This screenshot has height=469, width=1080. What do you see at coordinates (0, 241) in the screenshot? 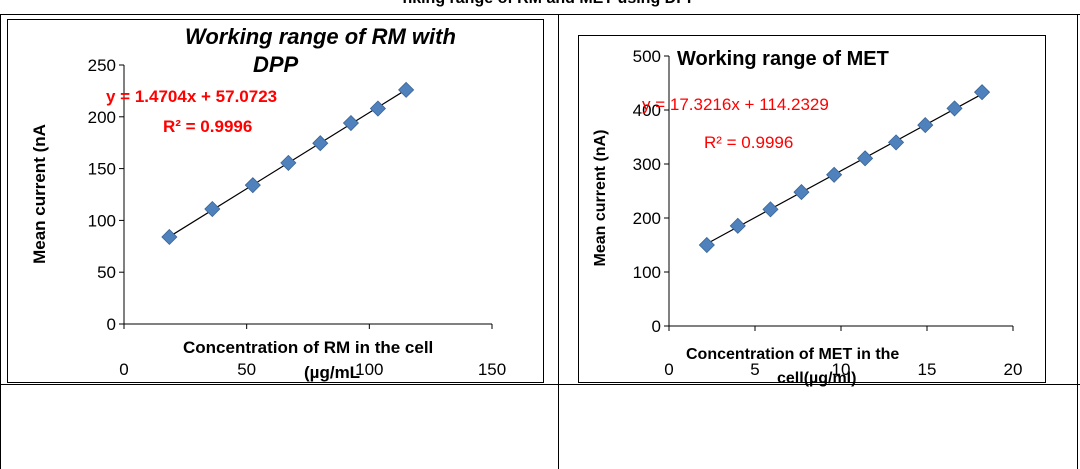
I see `table-border-left` at bounding box center [0, 241].